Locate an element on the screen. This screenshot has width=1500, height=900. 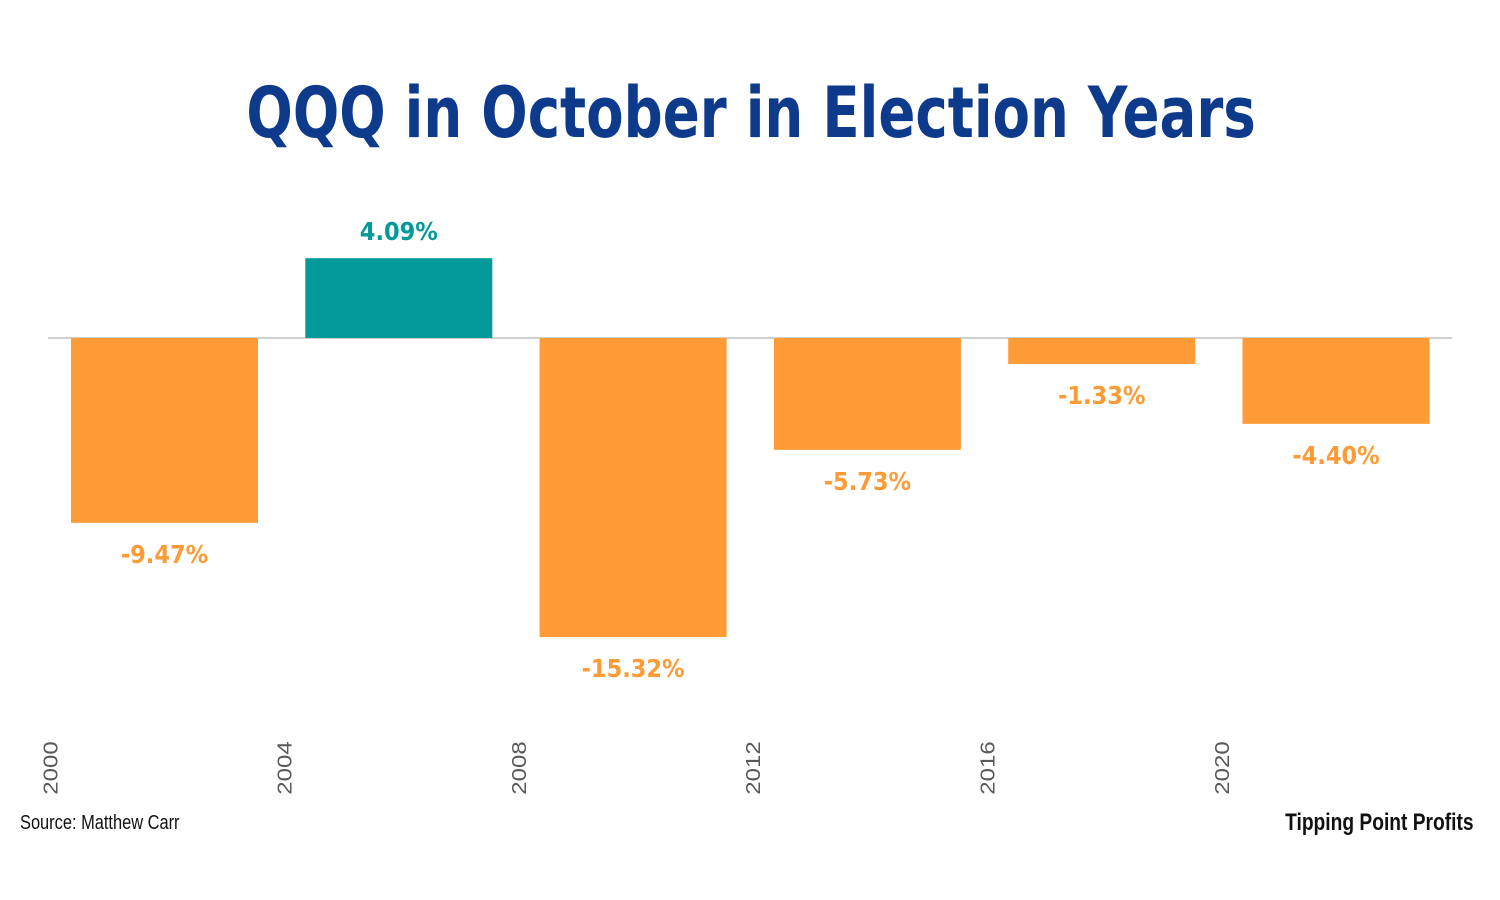
bar-2008 is located at coordinates (633, 487).